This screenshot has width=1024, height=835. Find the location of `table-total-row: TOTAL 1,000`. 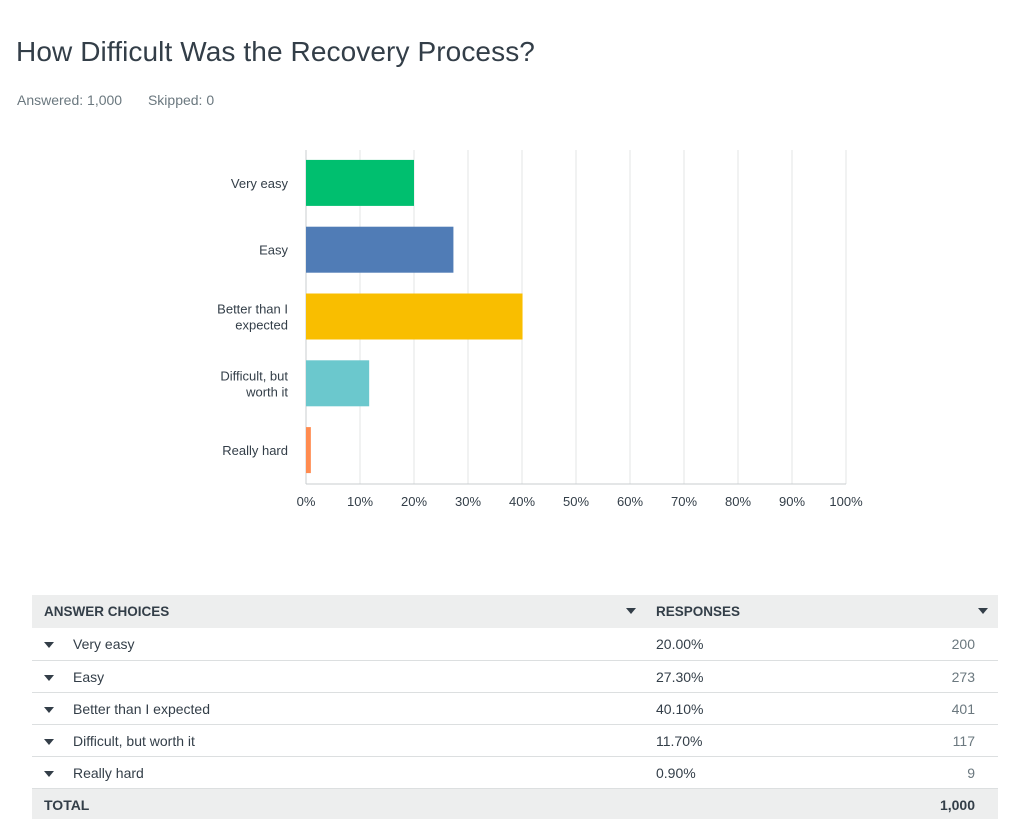

table-total-row: TOTAL 1,000 is located at coordinates (515, 803).